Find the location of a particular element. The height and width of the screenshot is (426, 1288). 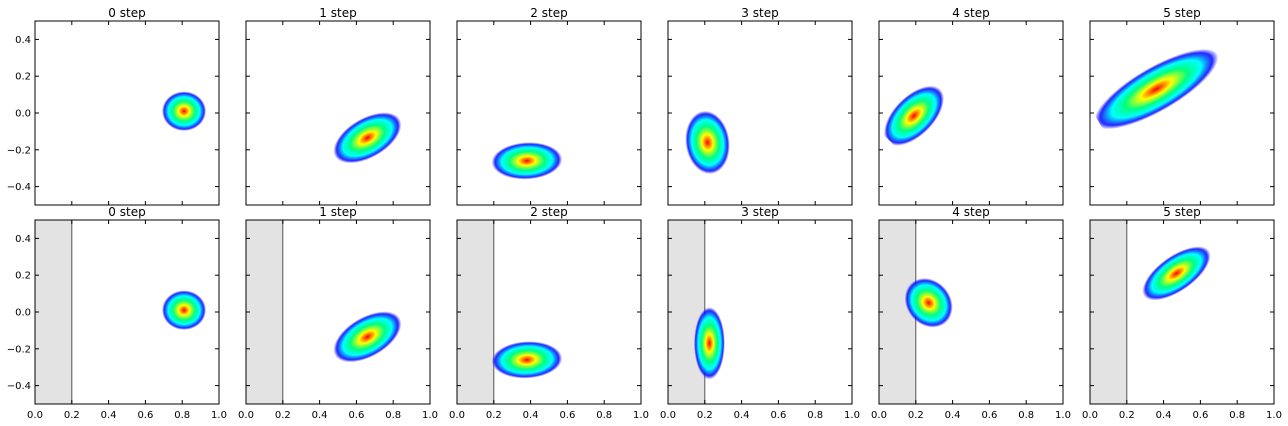

panel-r2-c2: 0.0 0.2 0.4 0.6 0.8 1.0 1 step is located at coordinates (338, 313).